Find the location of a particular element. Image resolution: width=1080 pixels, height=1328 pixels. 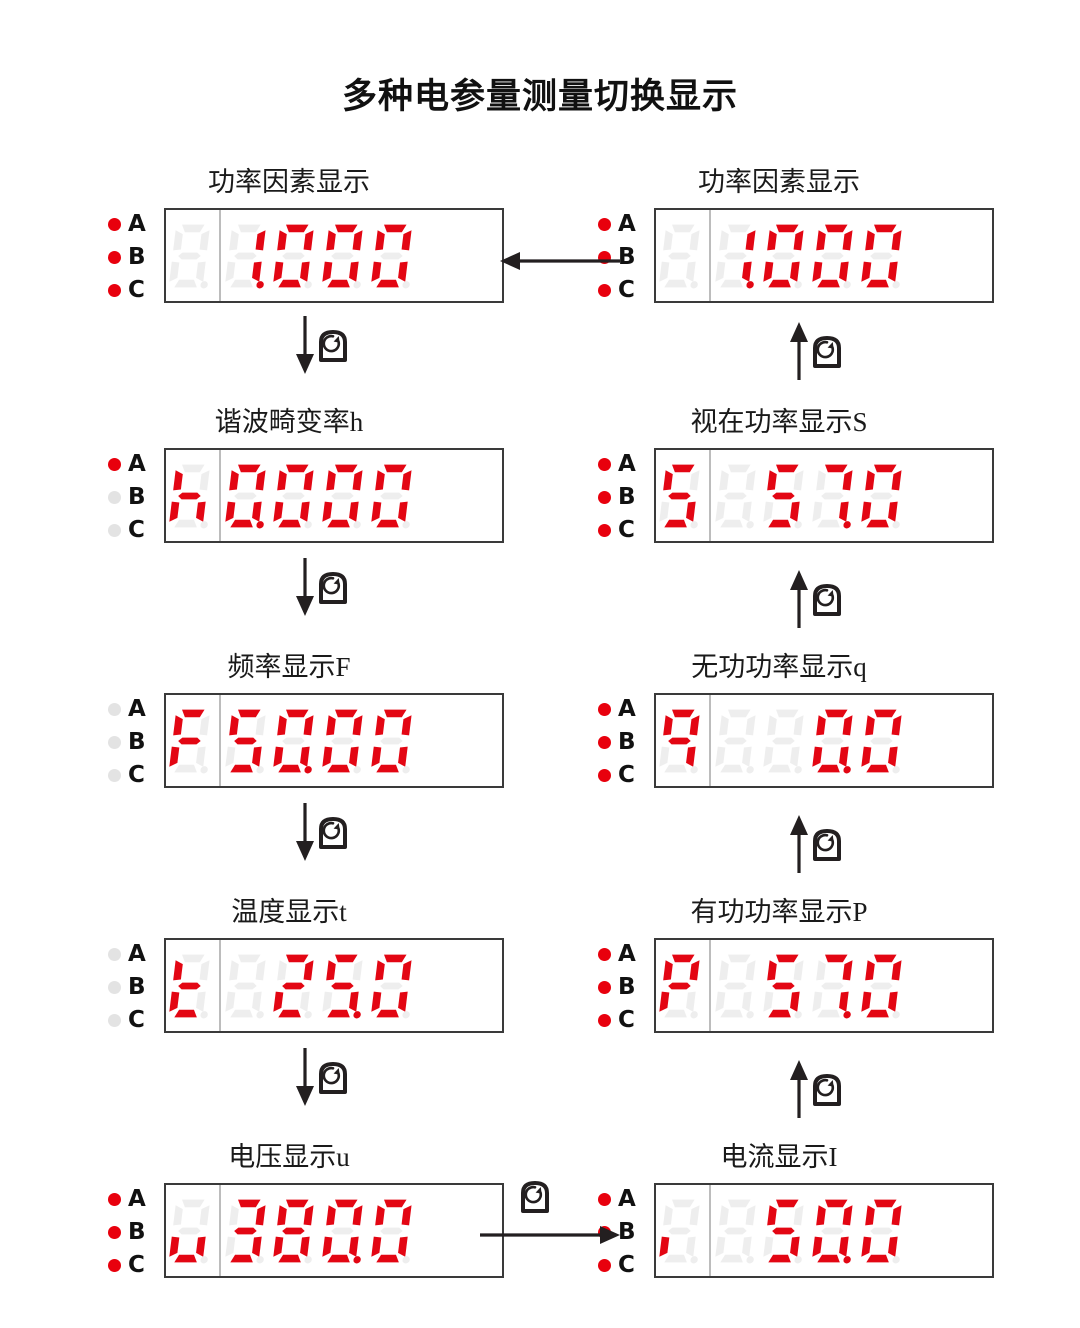

arrow-harmonic-to-frequency is located at coordinates (305, 589).